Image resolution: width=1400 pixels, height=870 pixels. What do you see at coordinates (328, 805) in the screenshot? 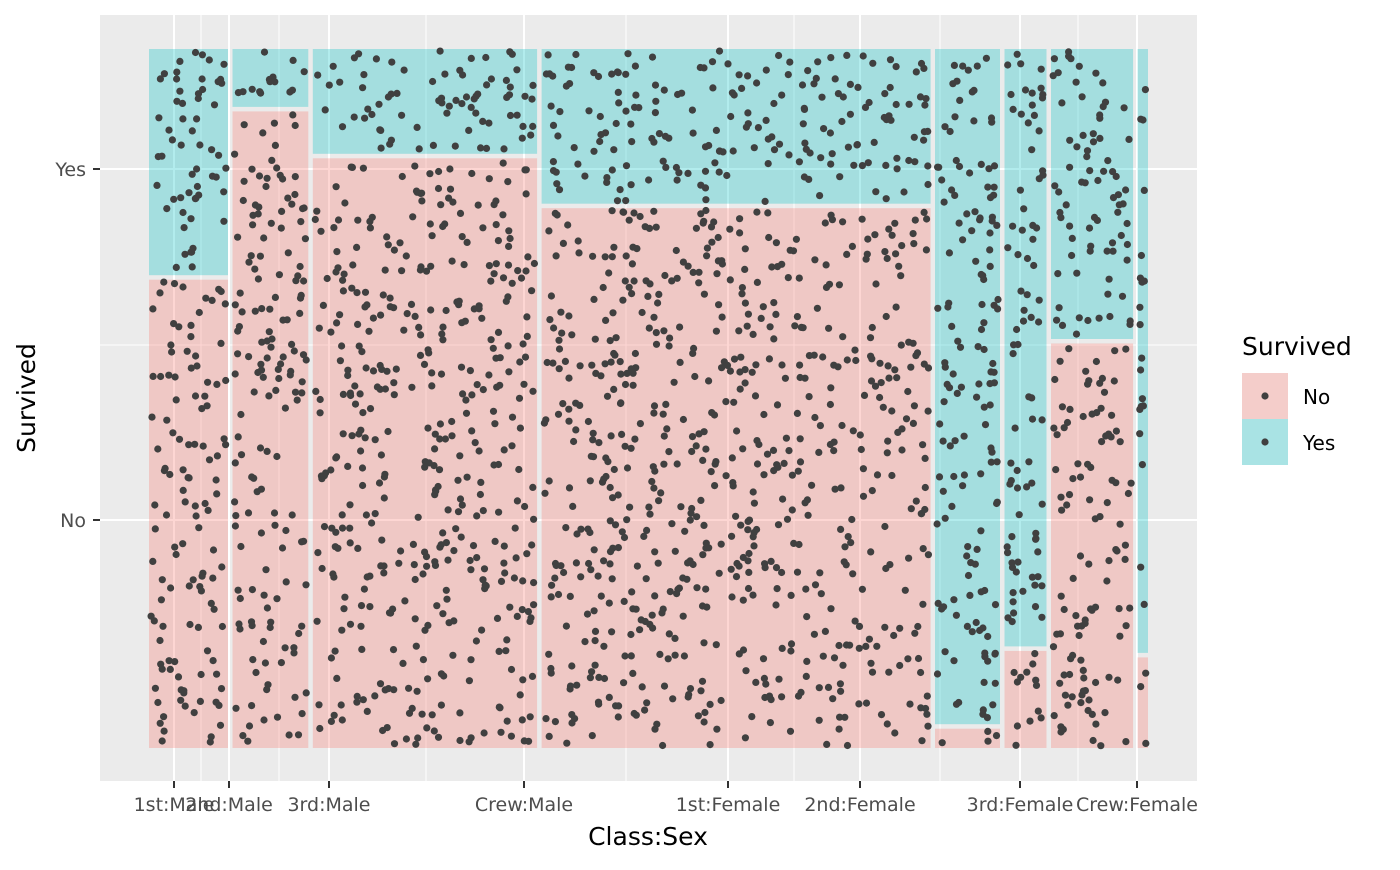
I see `x-tick-label: 3rd:Male` at bounding box center [328, 805].